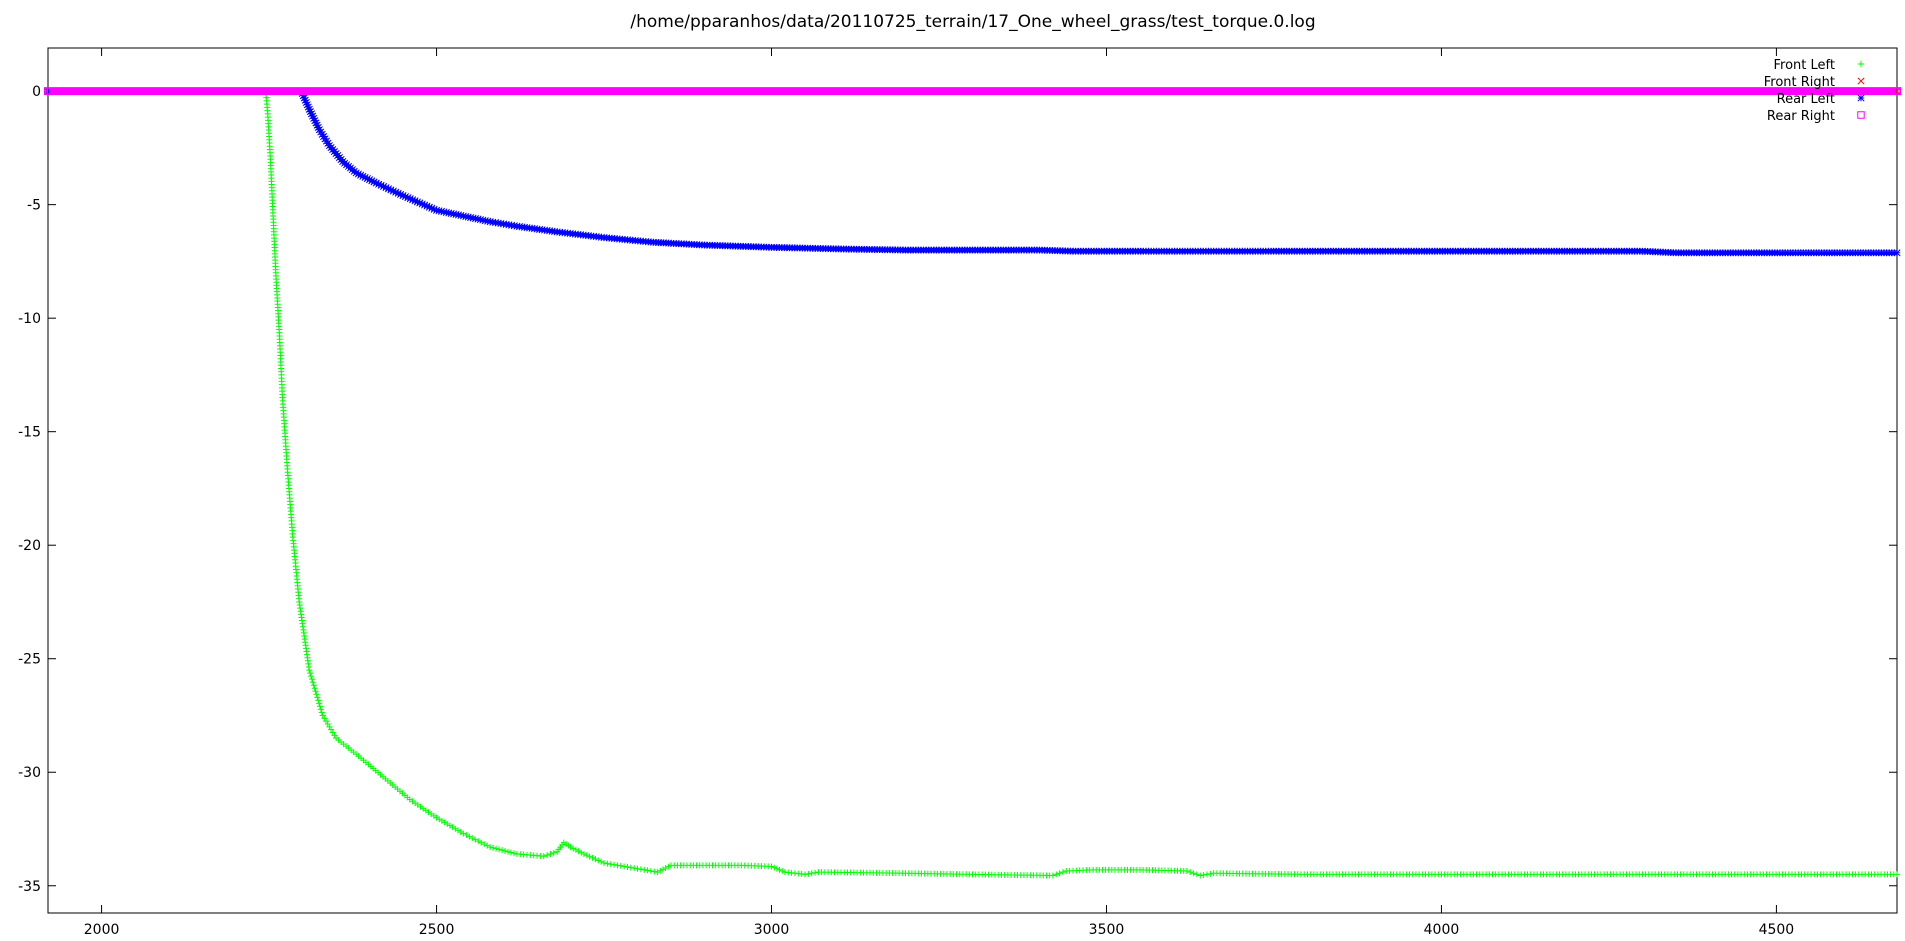  What do you see at coordinates (34, 206) in the screenshot?
I see `y-tick-label: -5` at bounding box center [34, 206].